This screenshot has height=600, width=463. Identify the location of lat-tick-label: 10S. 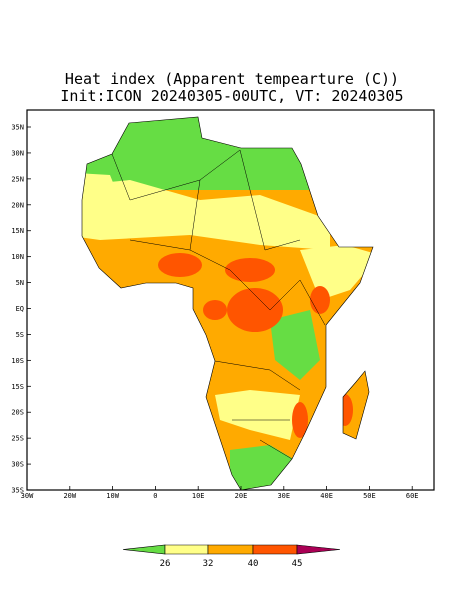
(17, 361).